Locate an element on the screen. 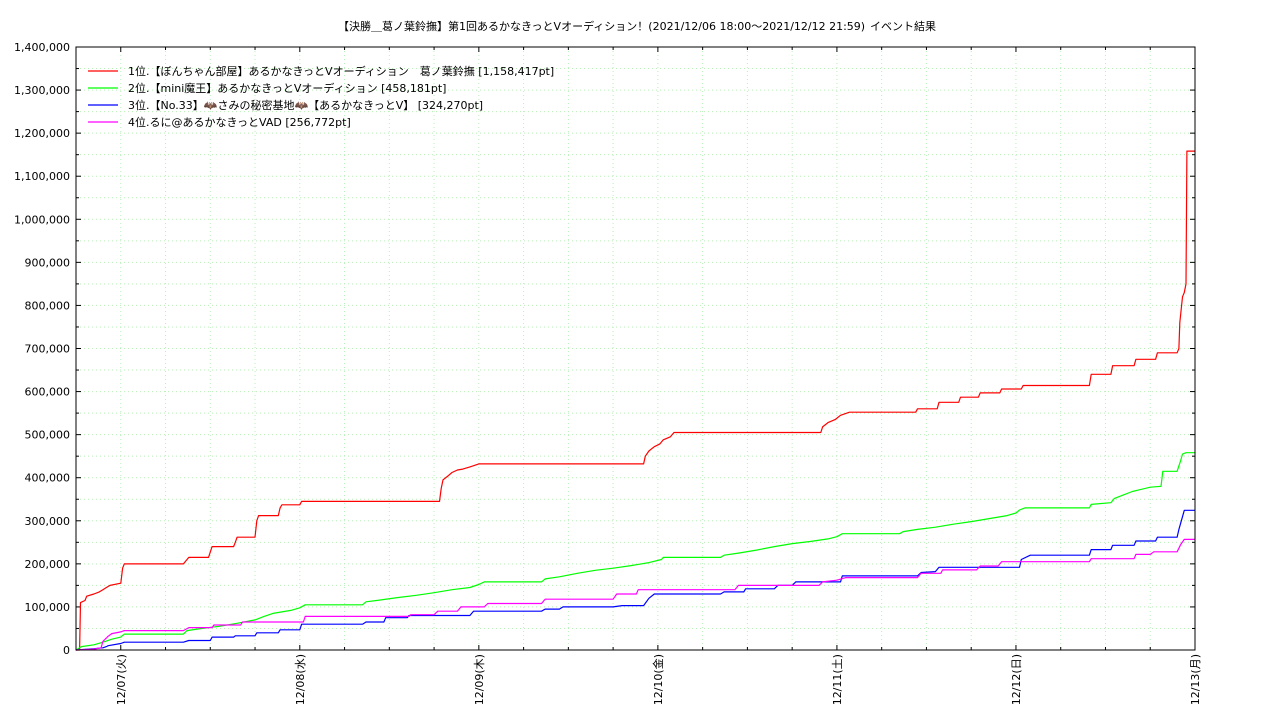 The image size is (1280, 720). y-tick-label: 800,000 is located at coordinates (48, 305).